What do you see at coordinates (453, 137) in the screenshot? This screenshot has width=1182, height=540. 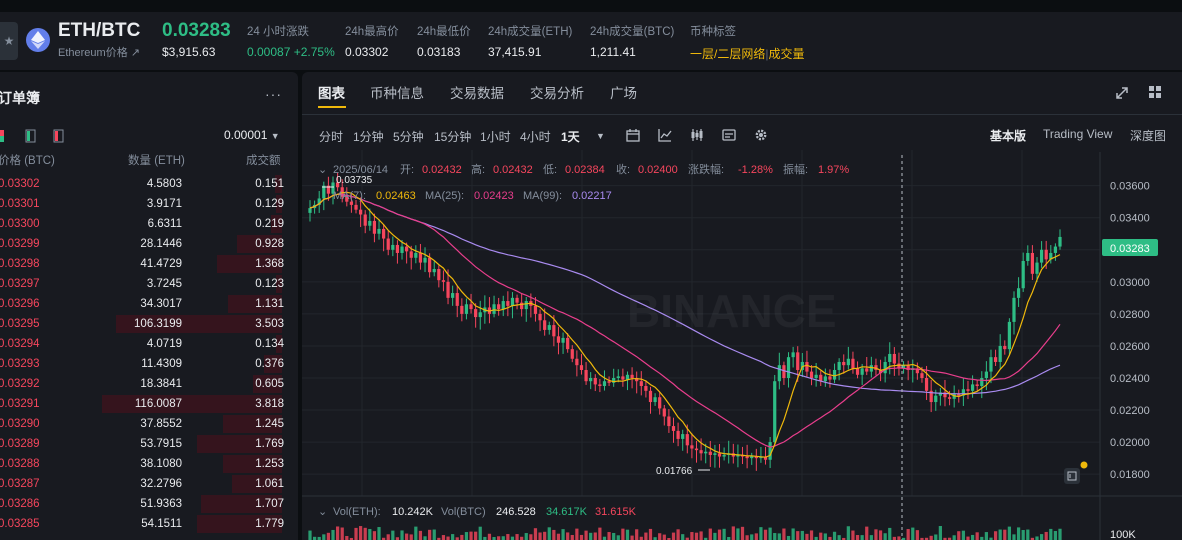 I see `timeframe-15m: 15分钟` at bounding box center [453, 137].